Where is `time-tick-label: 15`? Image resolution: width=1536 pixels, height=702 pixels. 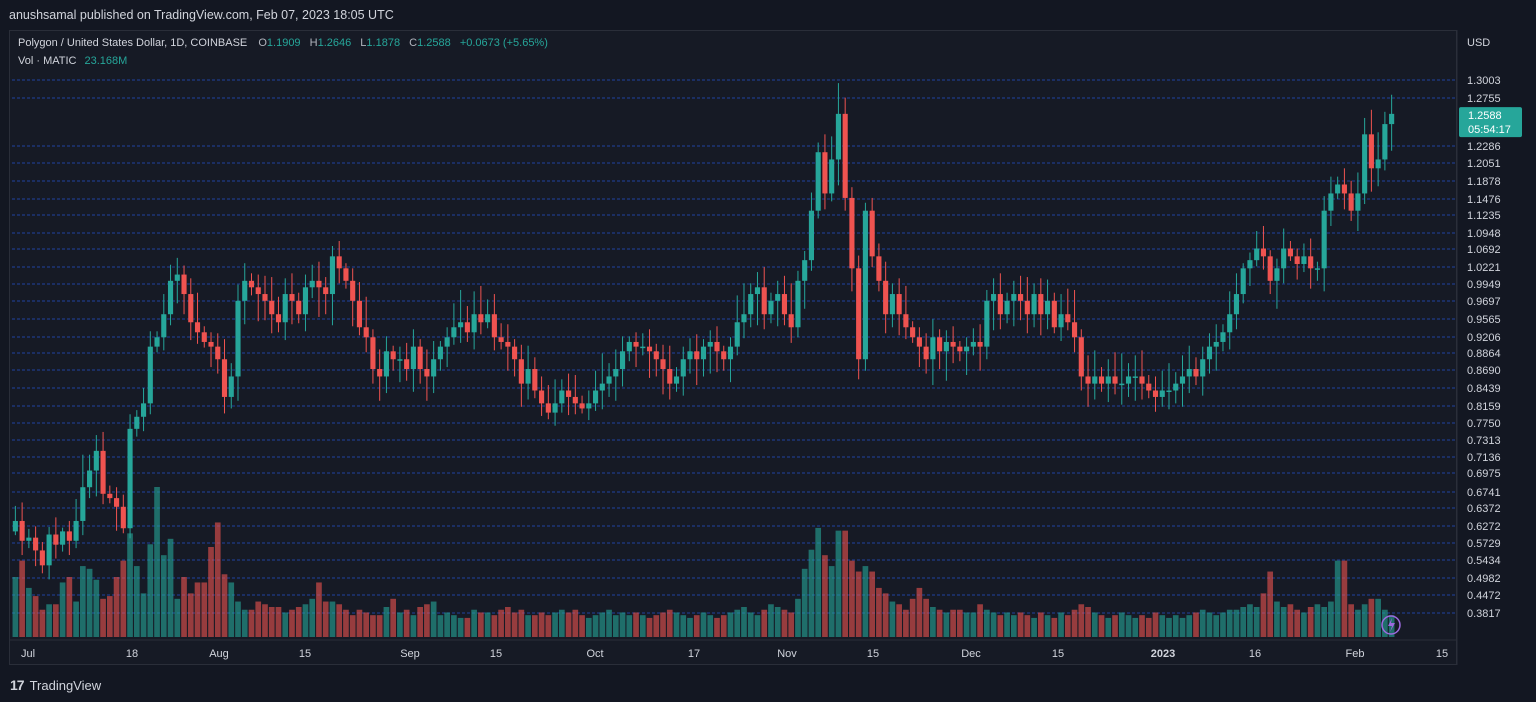 time-tick-label: 15 is located at coordinates (1442, 654).